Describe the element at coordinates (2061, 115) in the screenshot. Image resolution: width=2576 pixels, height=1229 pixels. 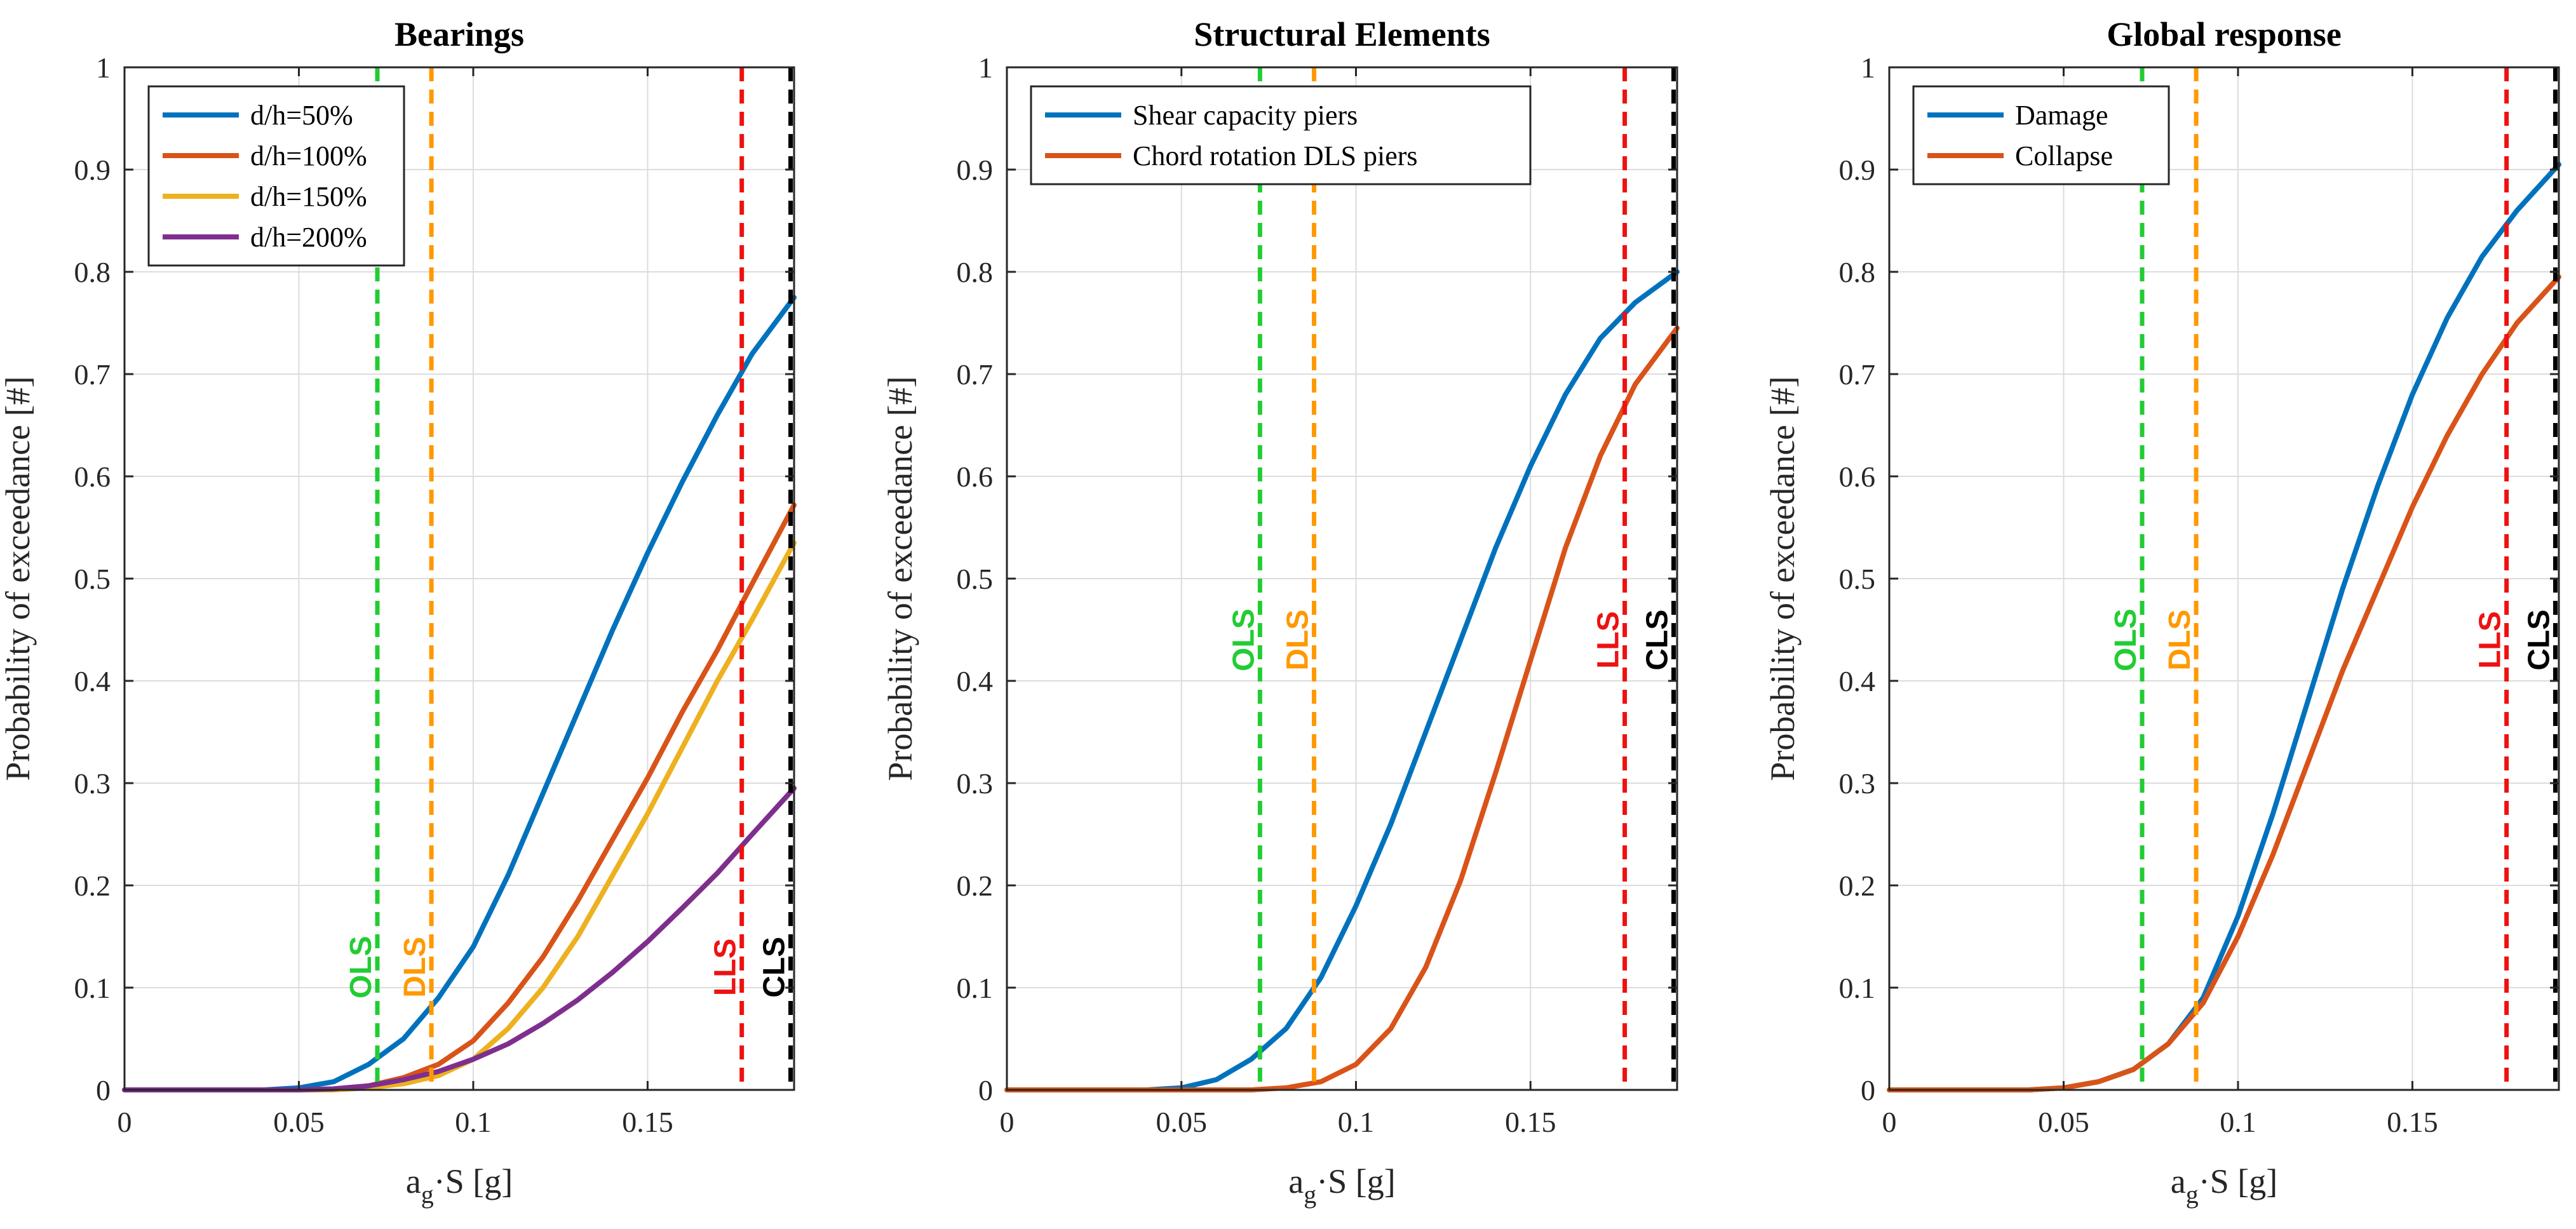
I see `legend-label-damage: Damage` at that location.